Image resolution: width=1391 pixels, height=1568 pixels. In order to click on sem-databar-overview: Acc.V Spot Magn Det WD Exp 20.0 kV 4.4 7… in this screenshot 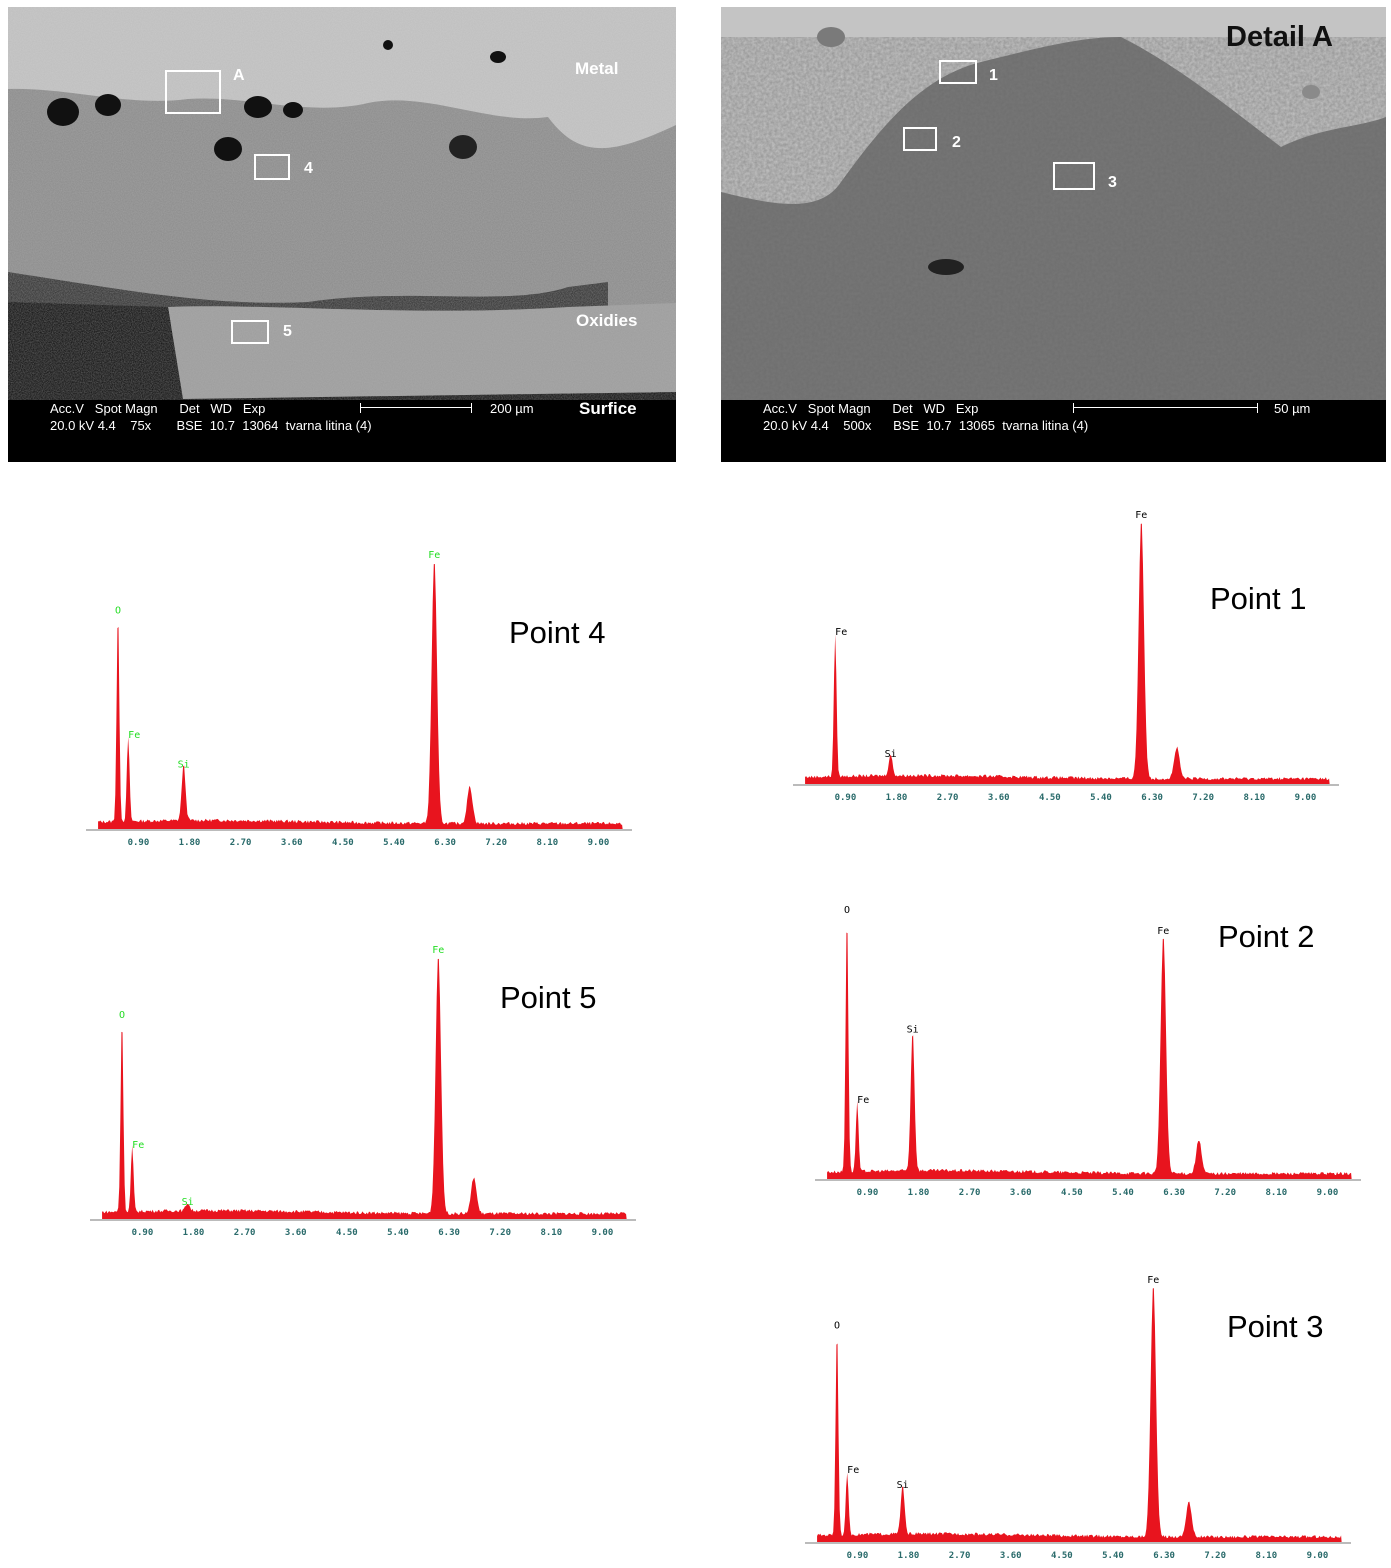, I will do `click(342, 430)`.